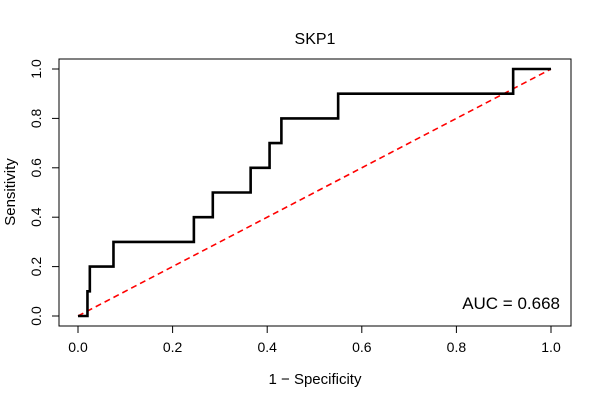  I want to click on x-tick-label: 1.0, so click(551, 347).